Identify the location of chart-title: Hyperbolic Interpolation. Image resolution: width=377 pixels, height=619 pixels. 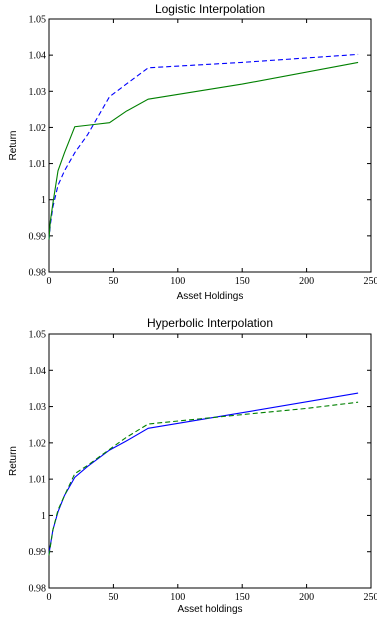
(210, 323).